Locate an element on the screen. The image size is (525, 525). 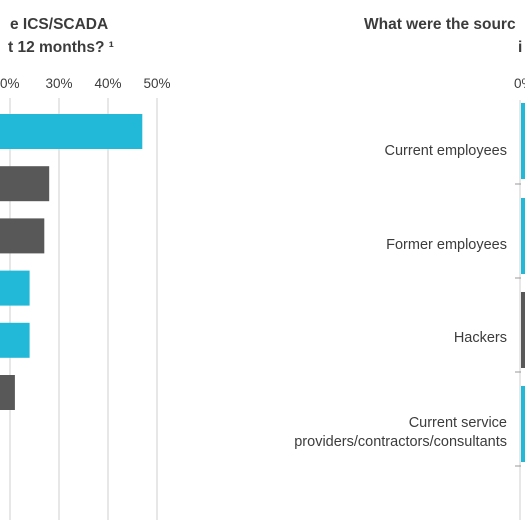
right-chart-bars is located at coordinates (523, 282).